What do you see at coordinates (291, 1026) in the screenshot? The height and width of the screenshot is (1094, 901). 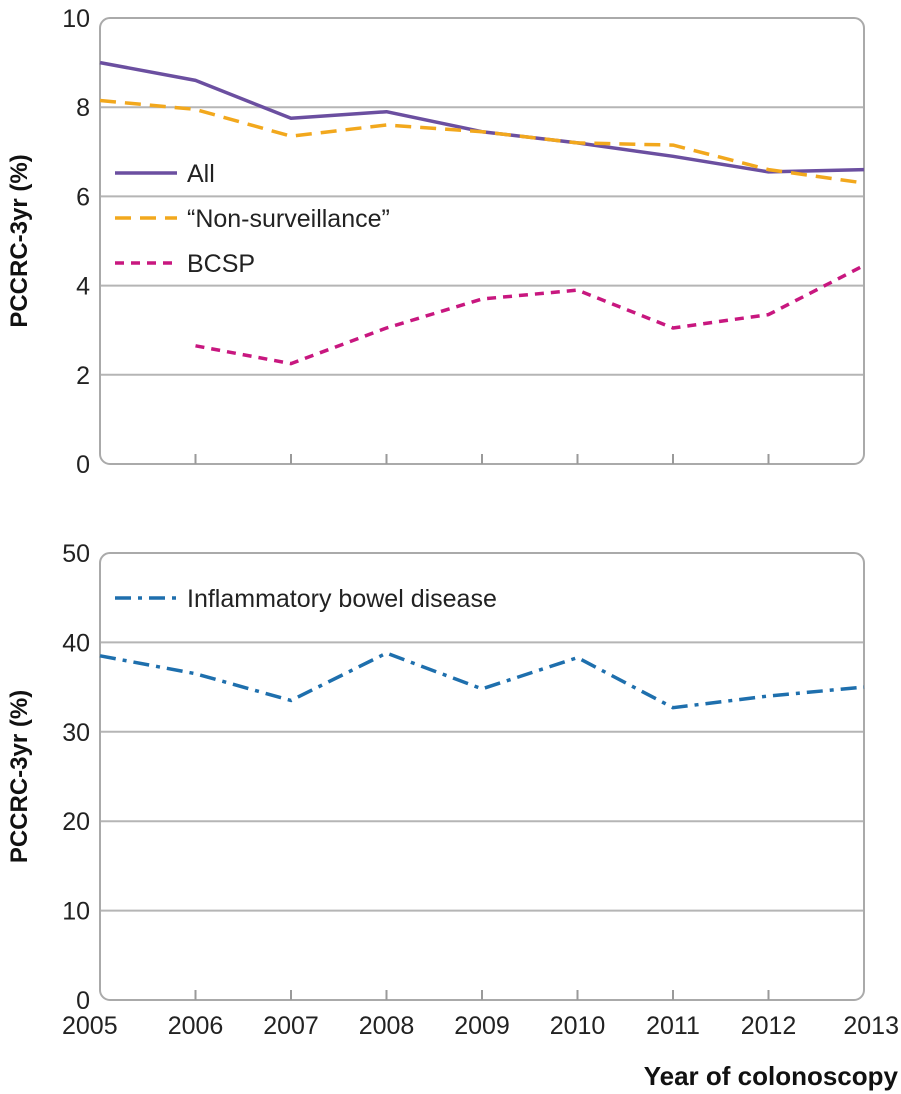 I see `x-tick-label: 2007` at bounding box center [291, 1026].